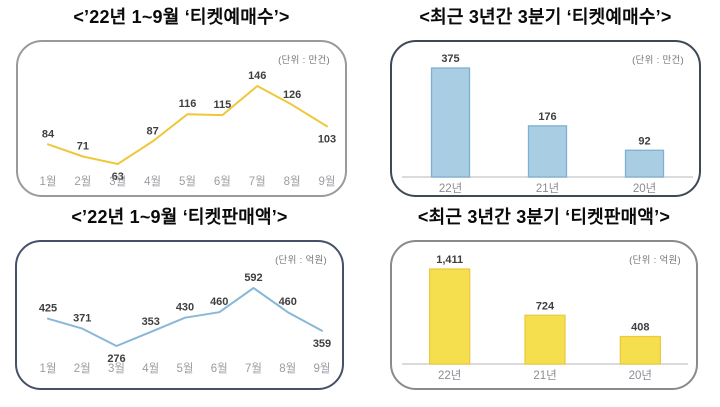 The height and width of the screenshot is (407, 720). I want to click on svg-text: 375, so click(450, 59).